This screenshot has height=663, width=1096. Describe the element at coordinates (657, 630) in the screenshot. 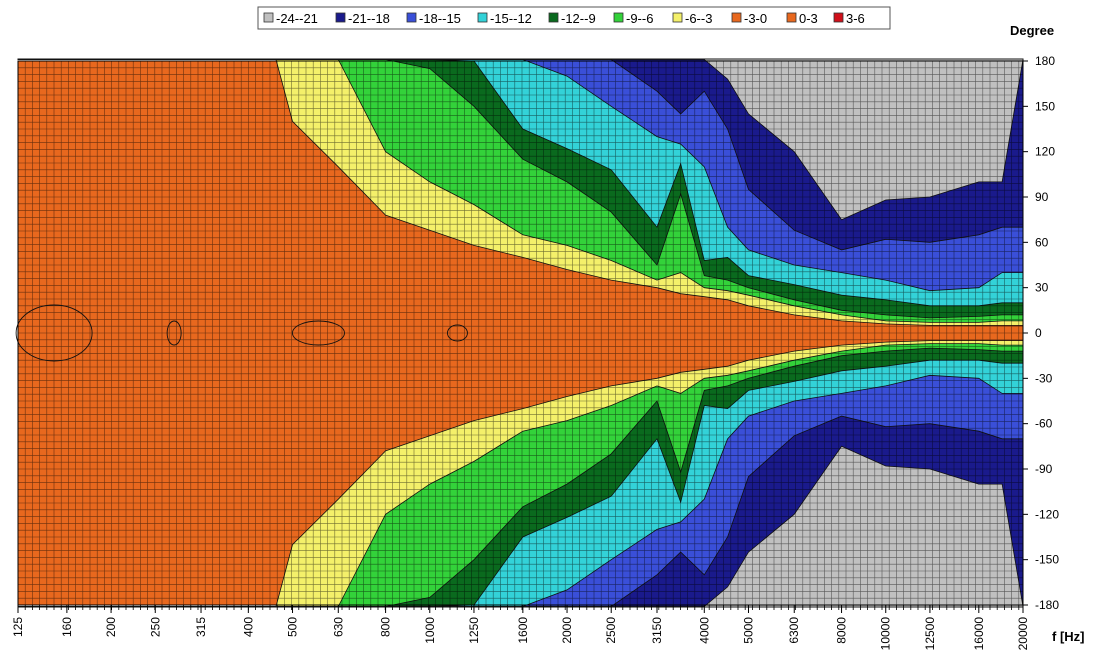

I see `x-tick-label: 3150` at that location.